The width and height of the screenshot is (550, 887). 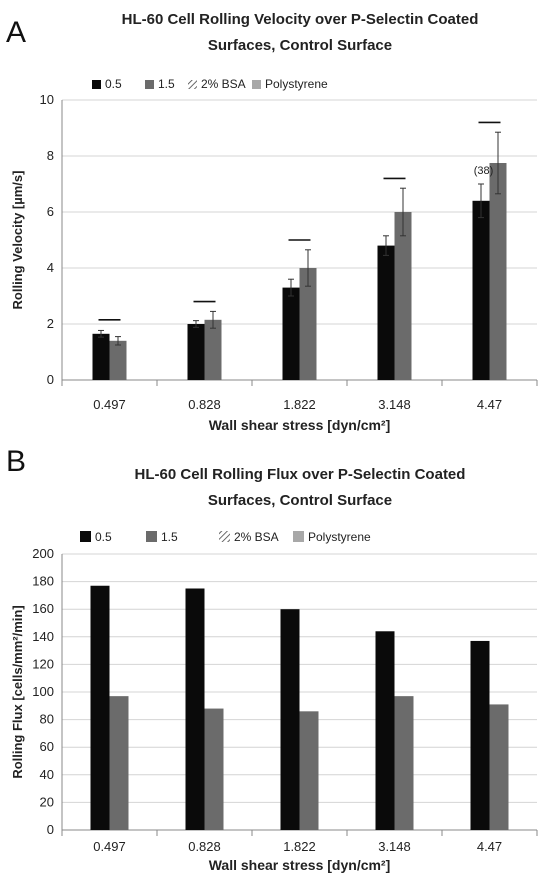 I want to click on y-tick-label: 160, so click(x=43, y=608).